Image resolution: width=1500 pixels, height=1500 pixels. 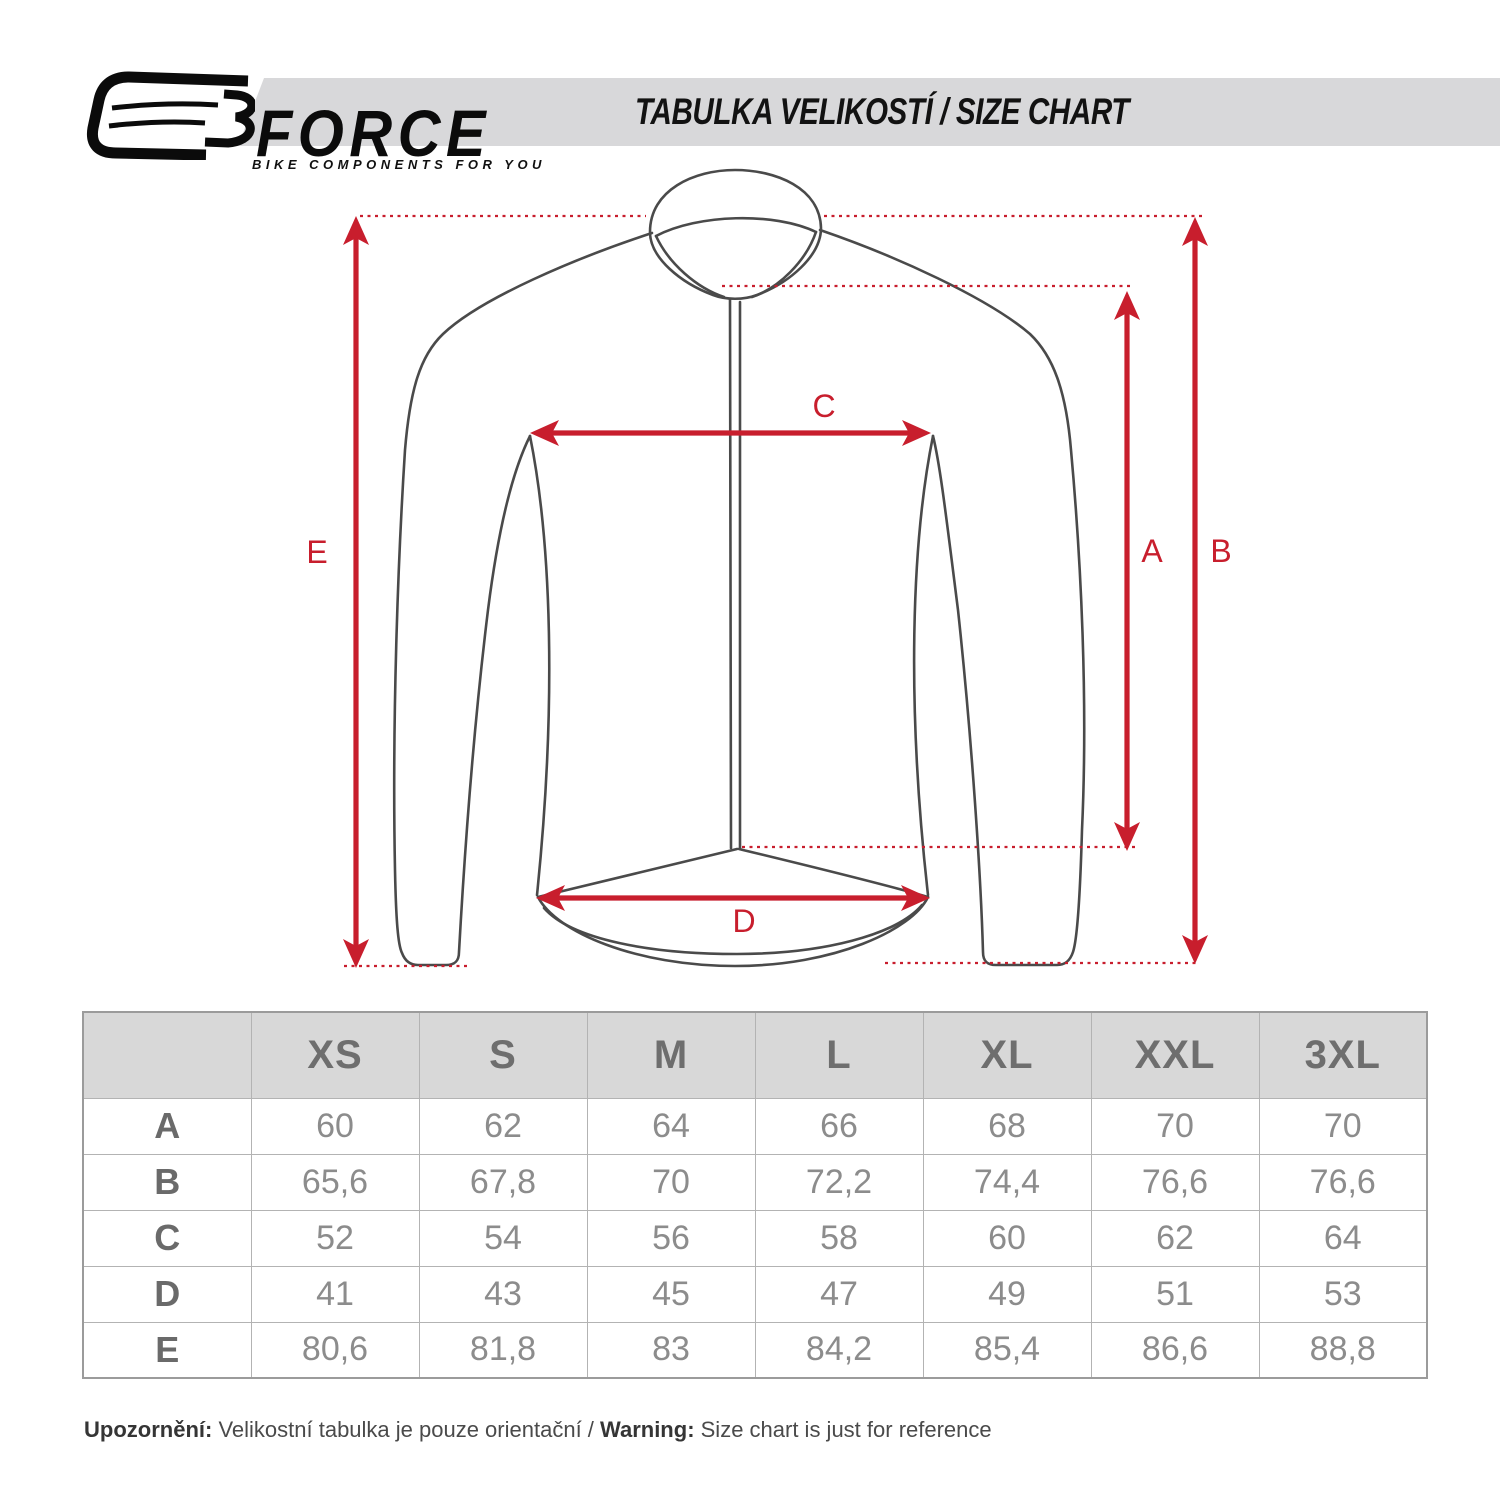 What do you see at coordinates (356, 953) in the screenshot?
I see `arrow-e-head-bottom` at bounding box center [356, 953].